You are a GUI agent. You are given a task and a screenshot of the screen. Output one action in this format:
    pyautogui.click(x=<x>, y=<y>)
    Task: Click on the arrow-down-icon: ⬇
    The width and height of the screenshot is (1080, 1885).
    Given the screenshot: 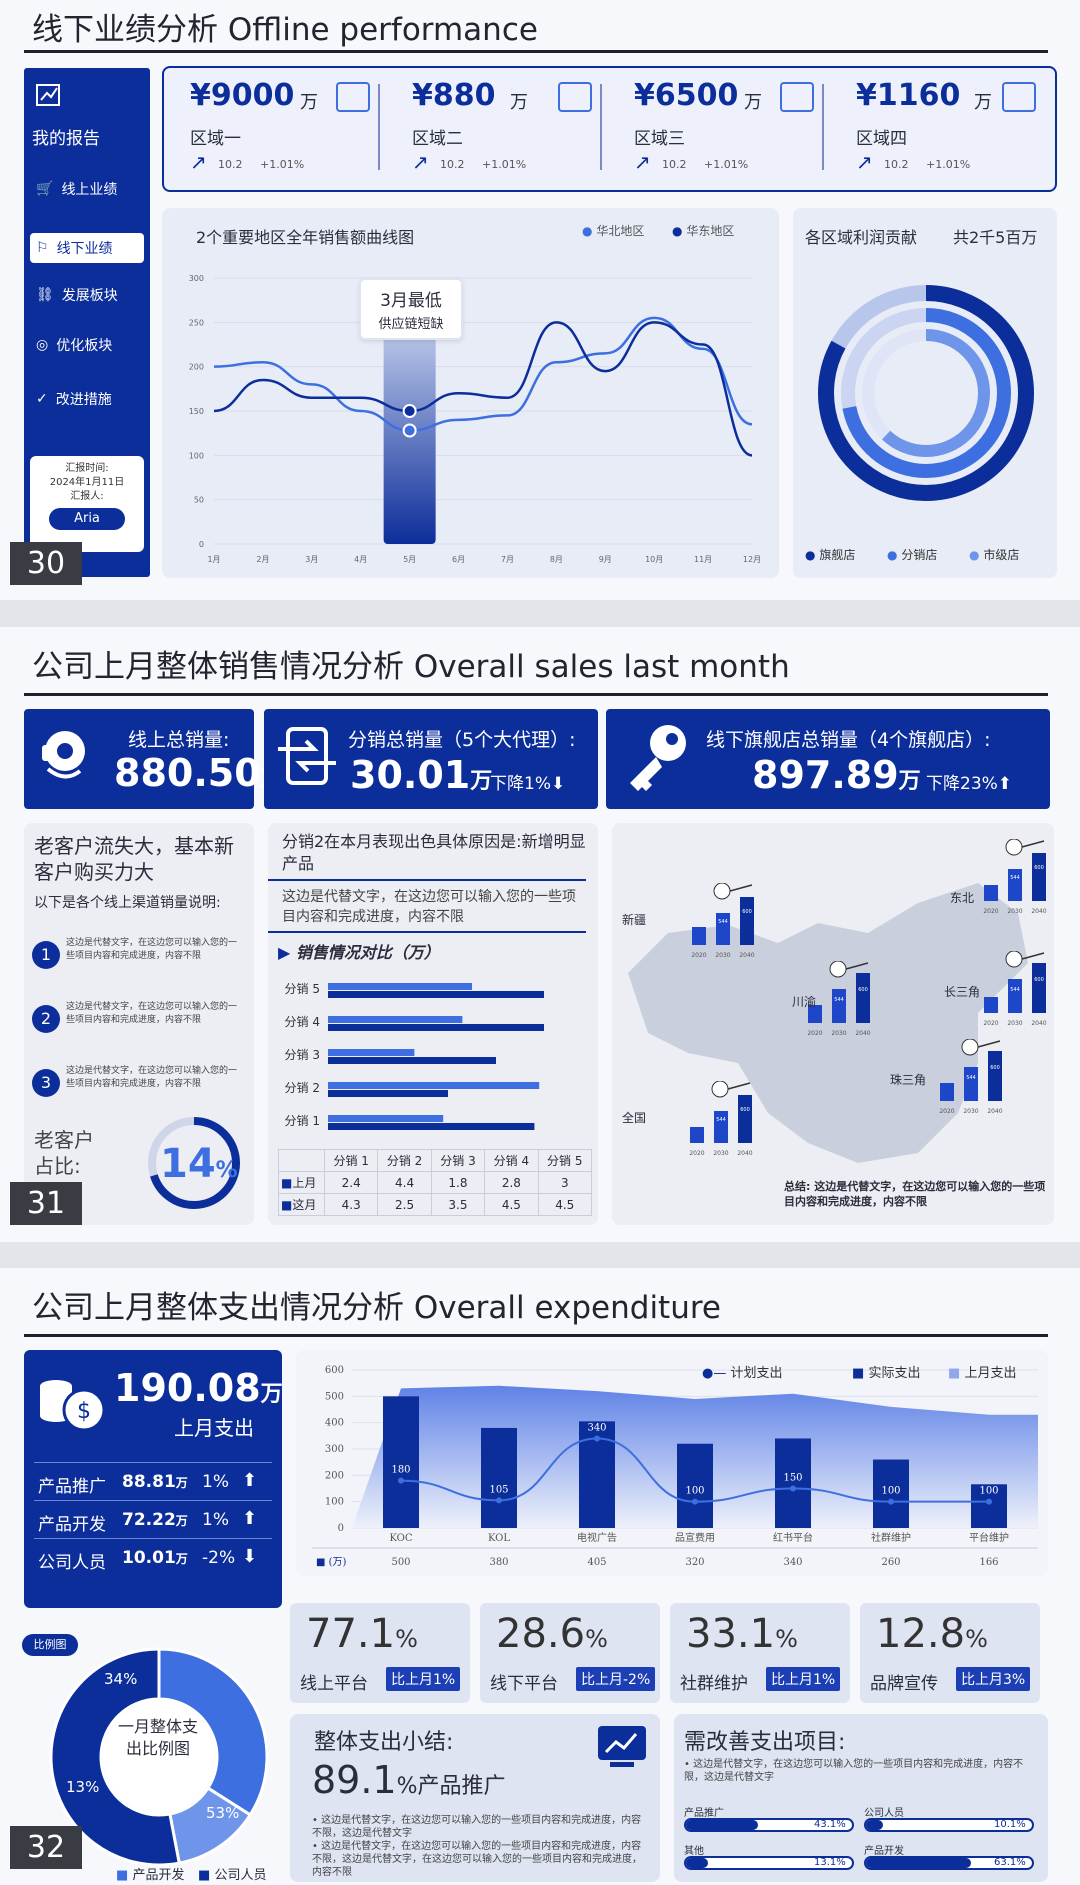 What is the action you would take?
    pyautogui.click(x=250, y=1556)
    